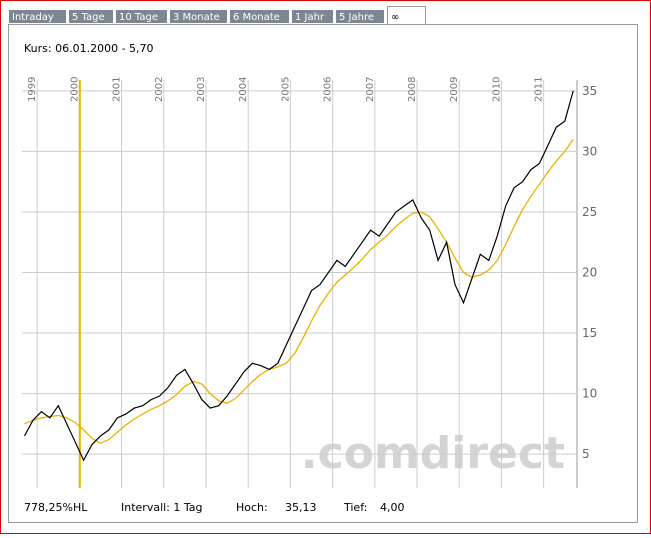  What do you see at coordinates (159, 89) in the screenshot?
I see `x-tick-label: 2002` at bounding box center [159, 89].